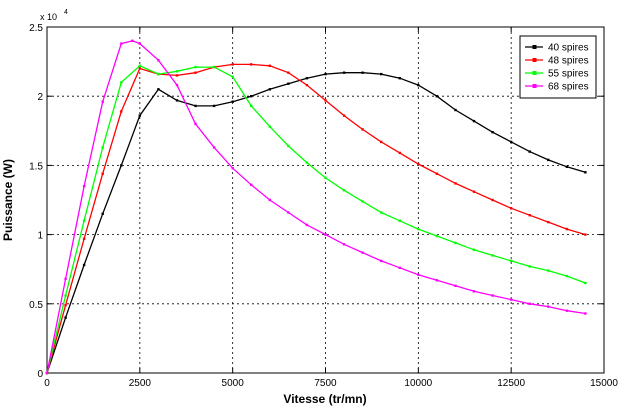  Describe the element at coordinates (36, 305) in the screenshot. I see `y-tick-label: 0.5` at that location.